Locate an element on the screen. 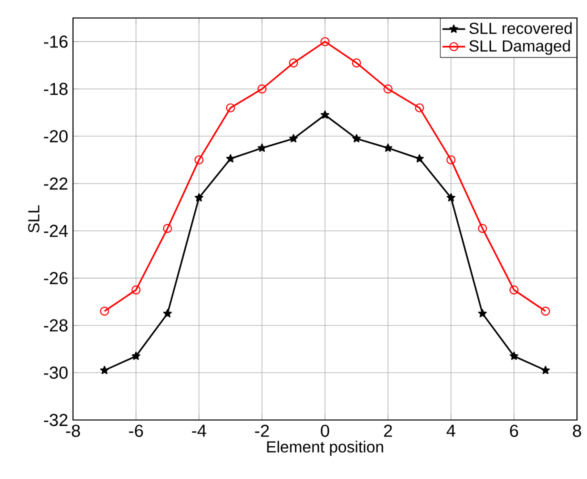 The image size is (587, 479). y-tick-label: -24 is located at coordinates (56, 230).